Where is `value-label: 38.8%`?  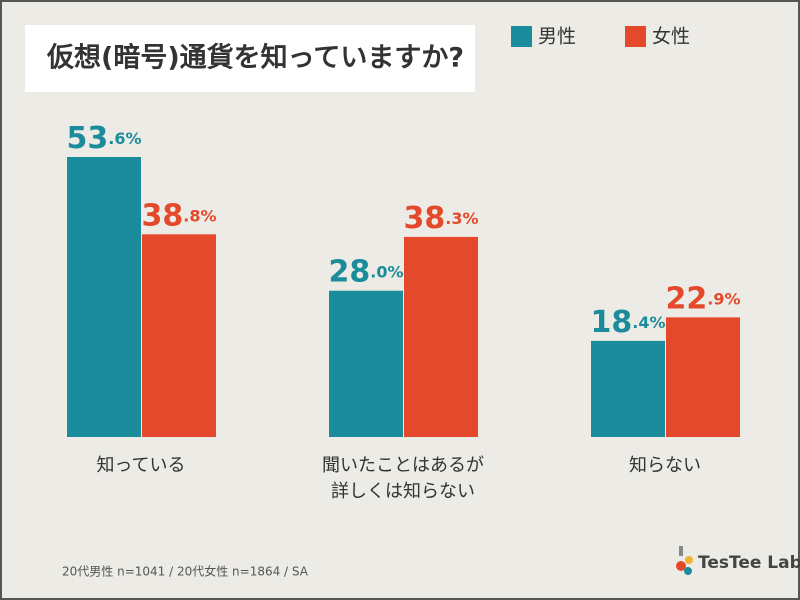 value-label: 38.8% is located at coordinates (179, 215).